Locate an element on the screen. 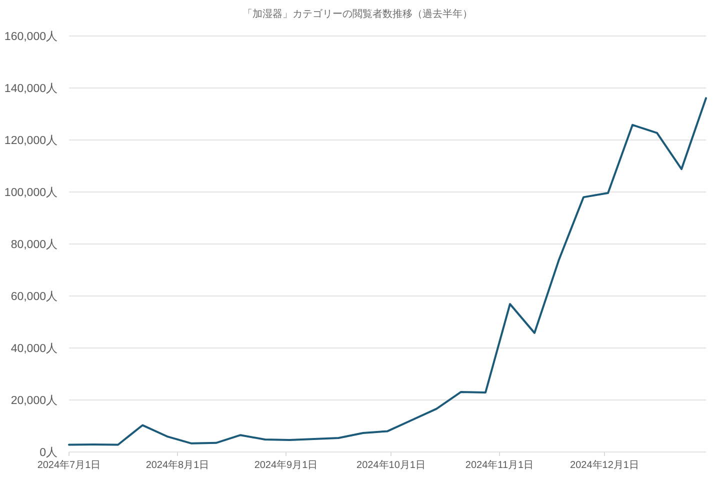 This screenshot has width=715, height=477. x-tick-label: 2024年8月1日 is located at coordinates (178, 465).